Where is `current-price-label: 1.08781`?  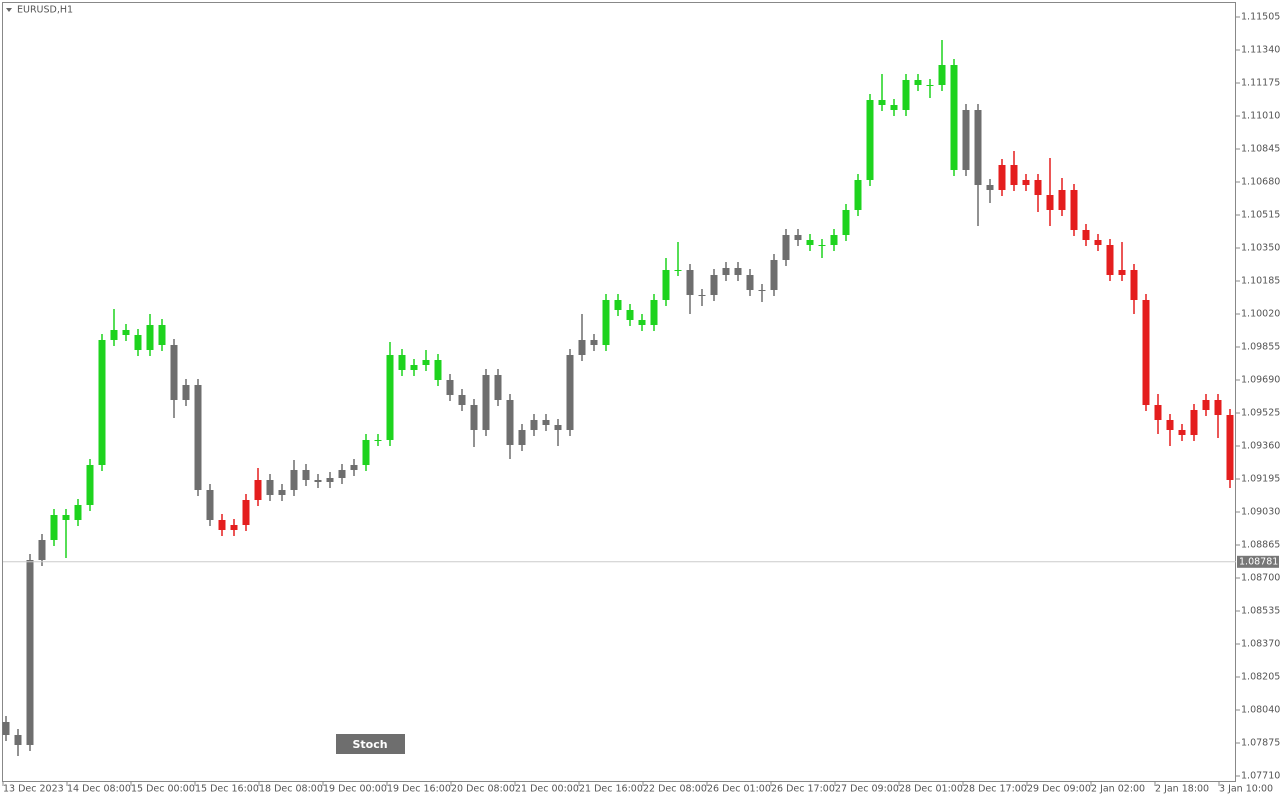 current-price-label: 1.08781 is located at coordinates (1258, 561).